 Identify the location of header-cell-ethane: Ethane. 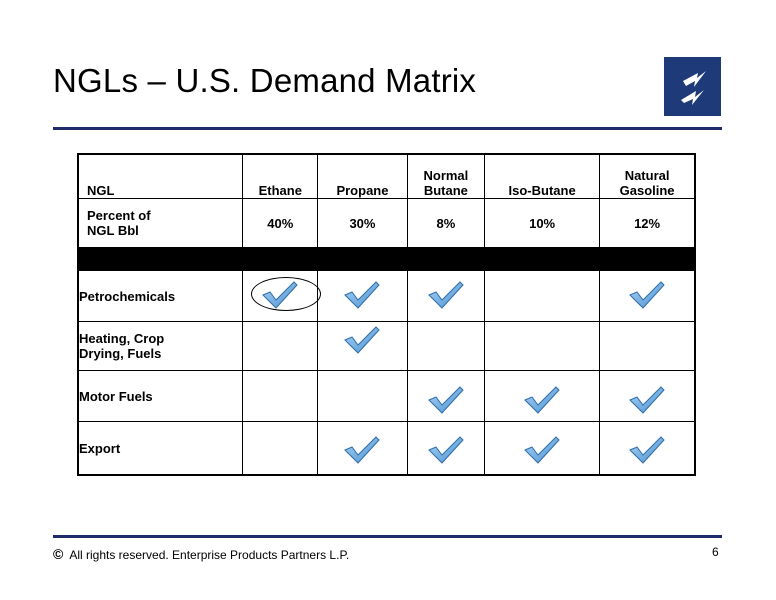
(280, 176).